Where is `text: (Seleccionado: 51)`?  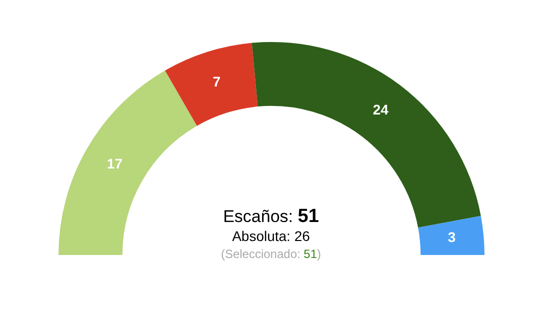 text: (Seleccionado: 51) is located at coordinates (271, 254).